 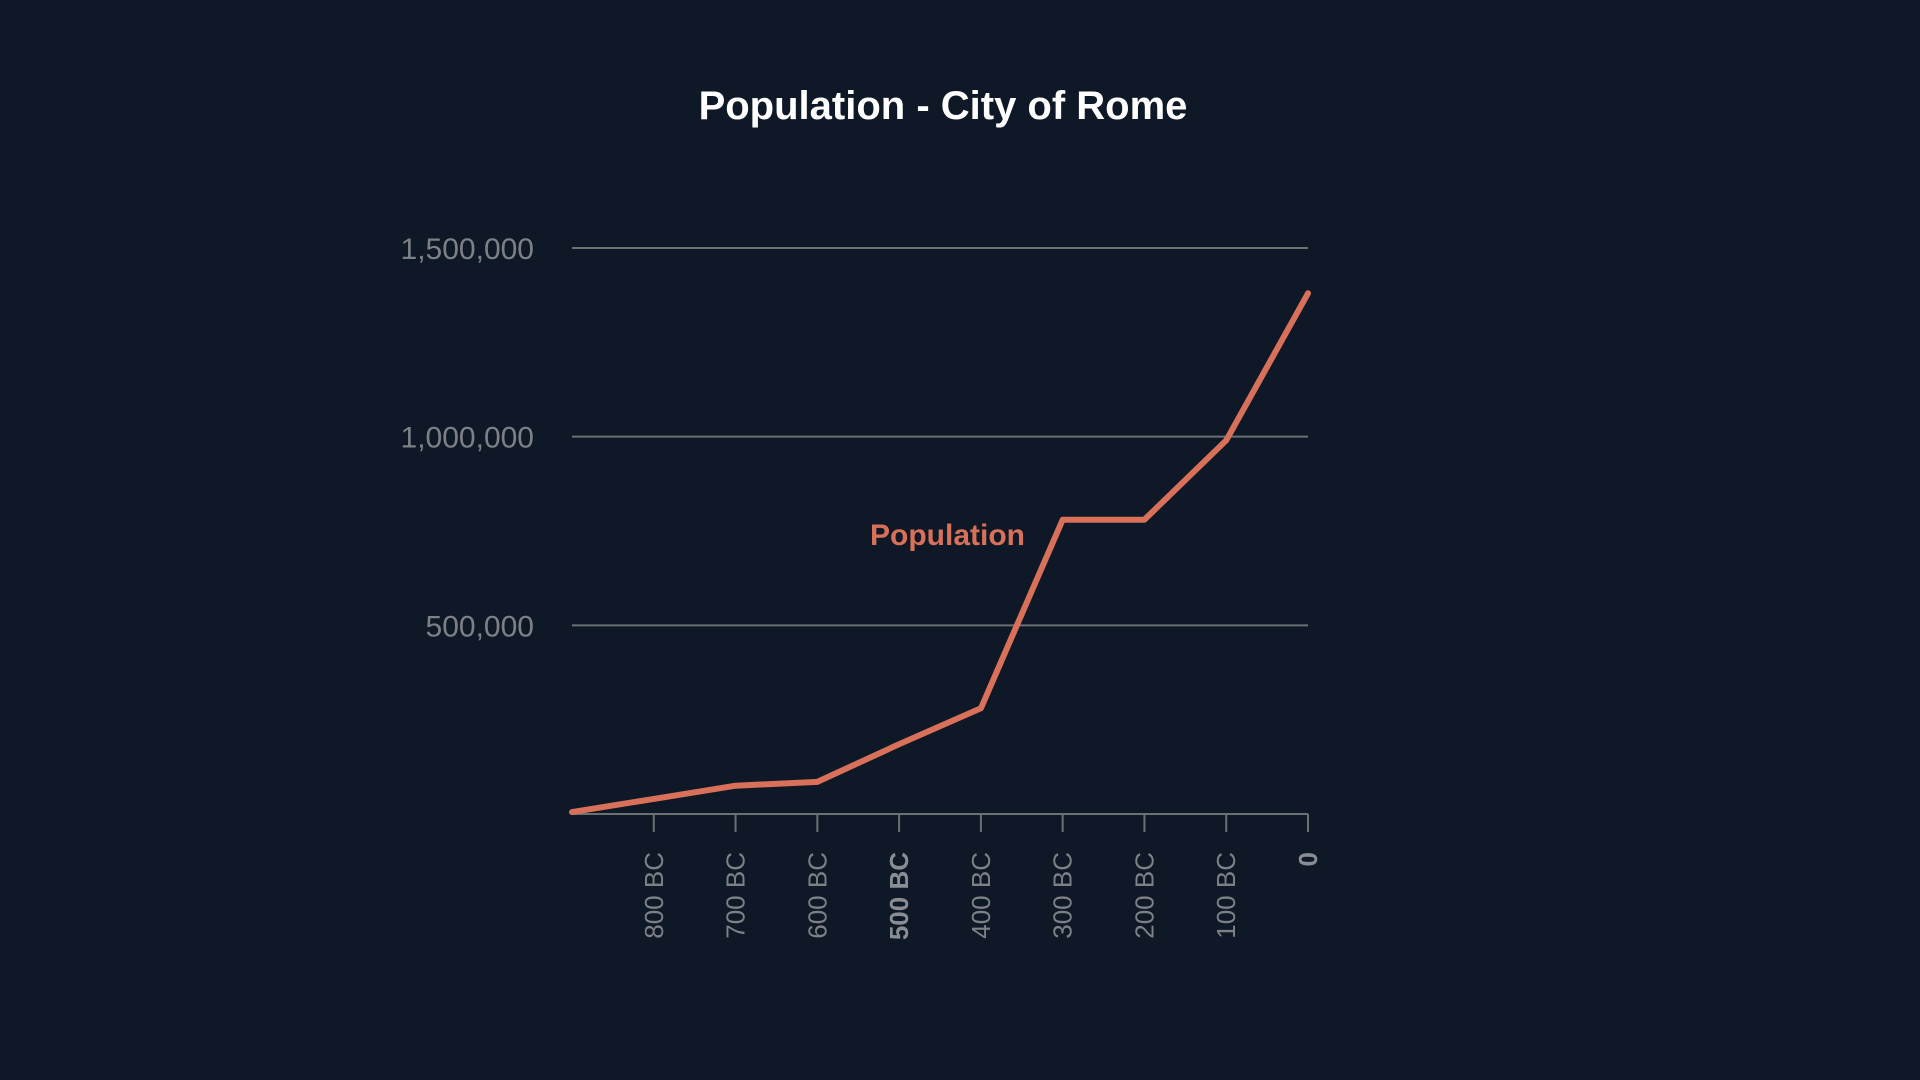 What do you see at coordinates (981, 895) in the screenshot?
I see `x-tick-label: 400 BC` at bounding box center [981, 895].